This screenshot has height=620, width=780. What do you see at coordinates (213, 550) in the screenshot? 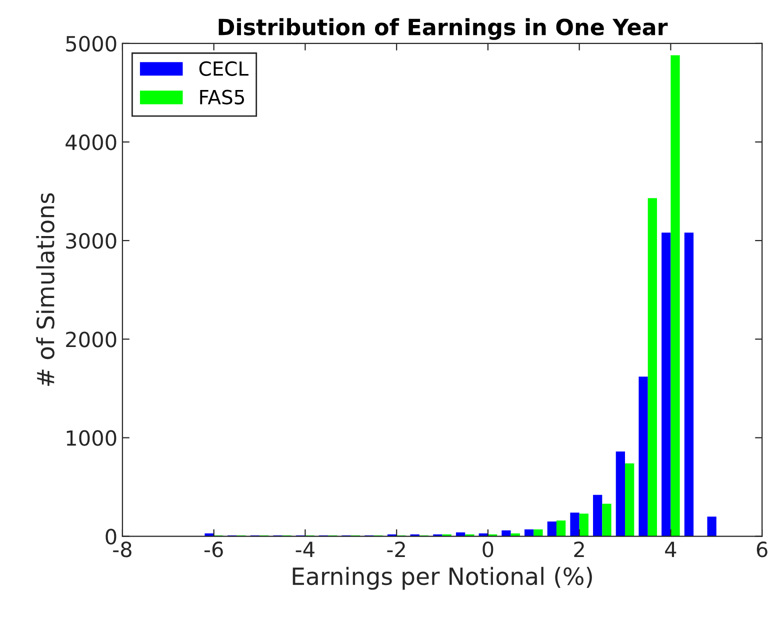
I see `x-tick-label: -6` at bounding box center [213, 550].